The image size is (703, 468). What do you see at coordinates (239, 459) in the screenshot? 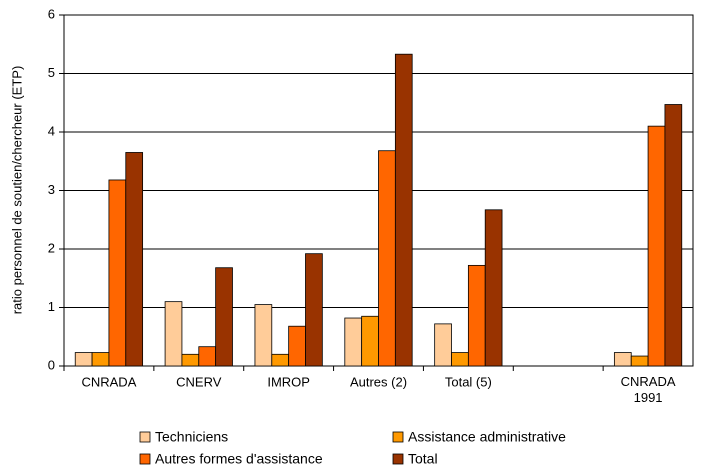
I see `legend-label: Autres formes d'assistance` at bounding box center [239, 459].